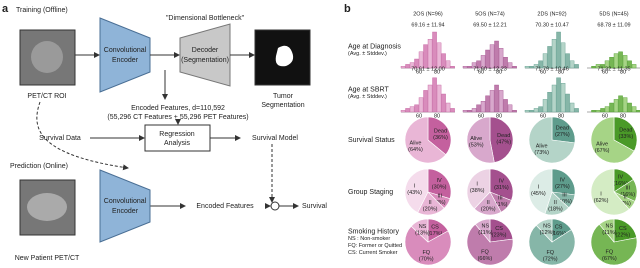 The image size is (640, 268). What do you see at coordinates (415, 150) in the screenshot?
I see `slice-label: (64%)` at bounding box center [415, 150].